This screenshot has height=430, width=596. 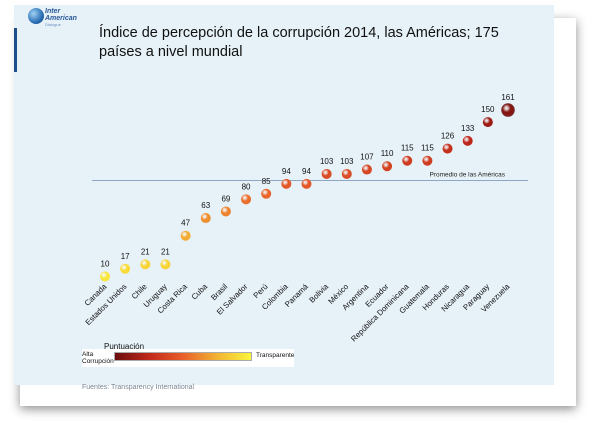 I want to click on reference-line-label: Promedio de las Américas, so click(x=467, y=174).